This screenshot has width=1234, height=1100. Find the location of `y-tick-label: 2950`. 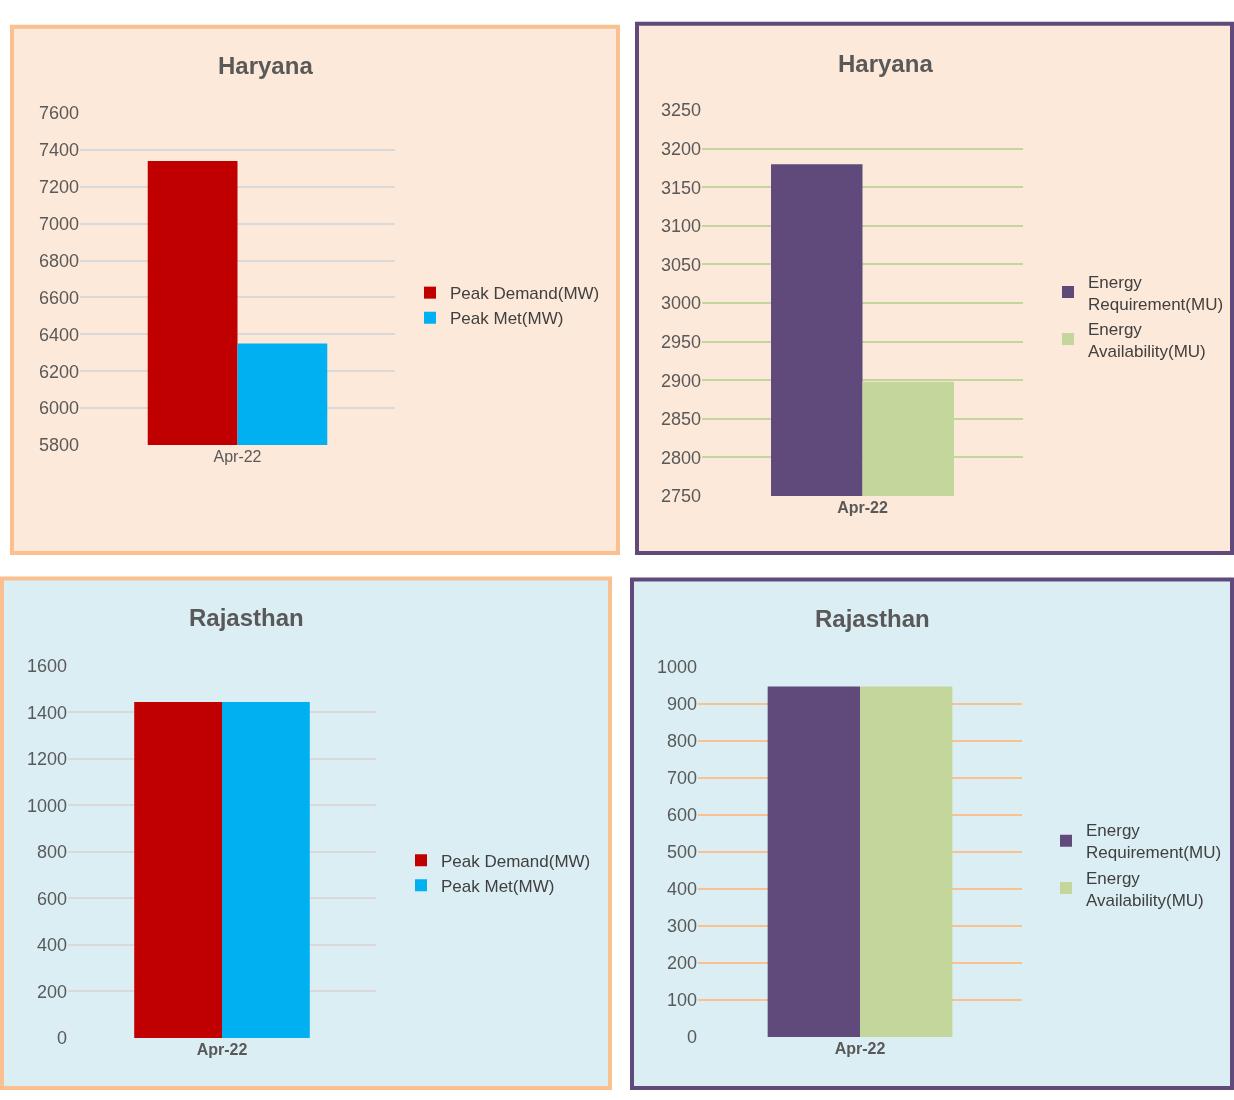

y-tick-label: 2950 is located at coordinates (680, 341).